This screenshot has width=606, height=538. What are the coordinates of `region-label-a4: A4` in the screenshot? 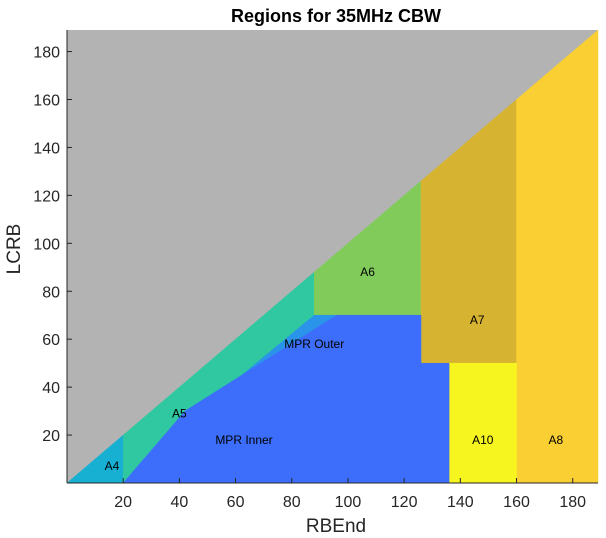 It's located at (112, 466).